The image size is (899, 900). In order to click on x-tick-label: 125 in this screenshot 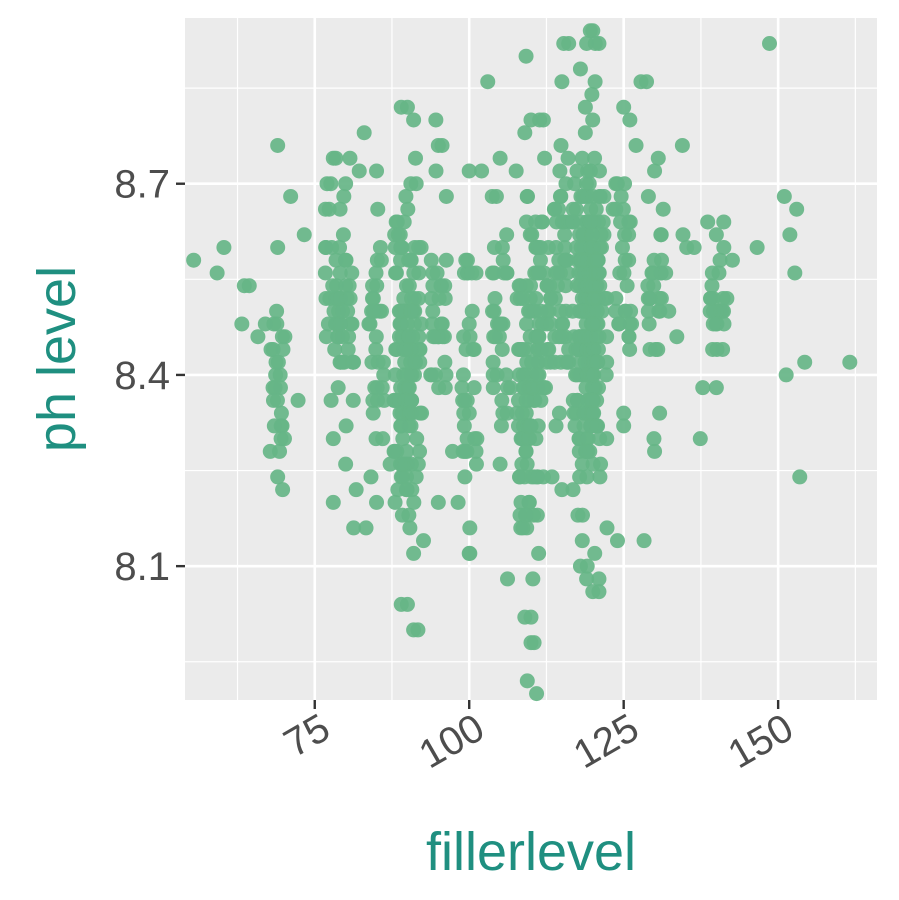, I will do `click(606, 741)`.